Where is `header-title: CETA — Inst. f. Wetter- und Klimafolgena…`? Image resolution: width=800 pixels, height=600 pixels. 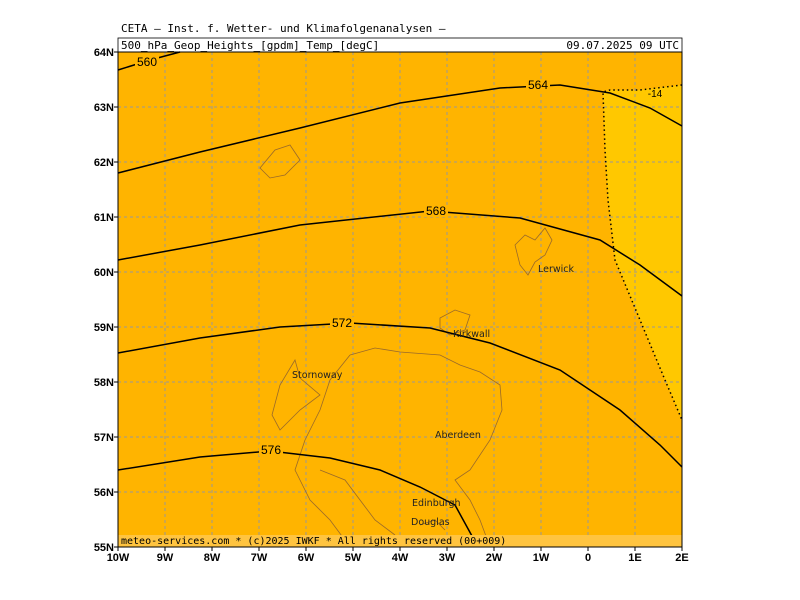
header-title: CETA — Inst. f. Wetter- und Klimafolgena… is located at coordinates (283, 28).